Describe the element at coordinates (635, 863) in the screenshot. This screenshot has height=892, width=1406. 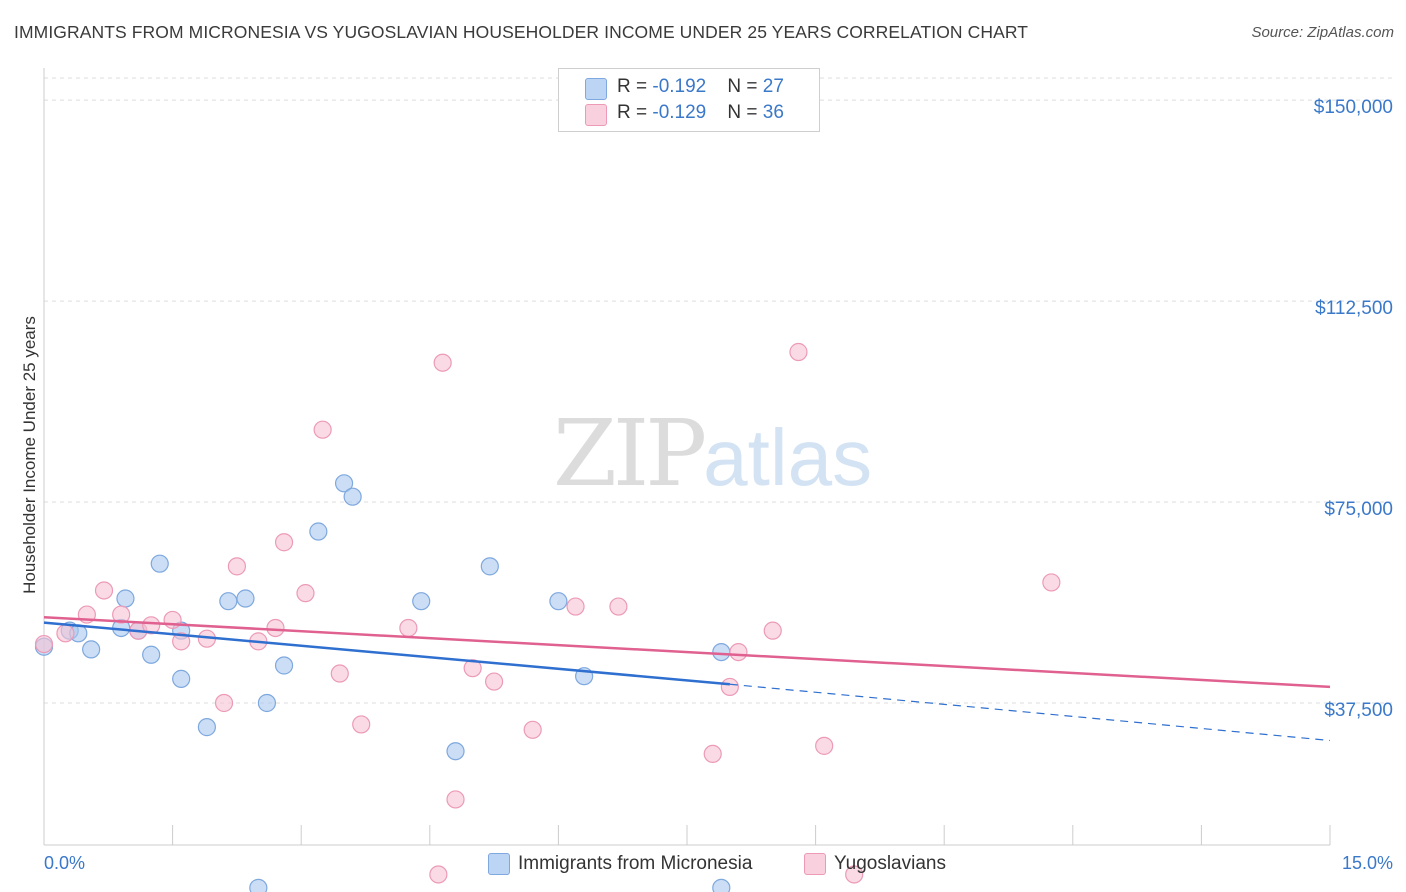
I see `legend-label: Immigrants from Micronesia` at that location.